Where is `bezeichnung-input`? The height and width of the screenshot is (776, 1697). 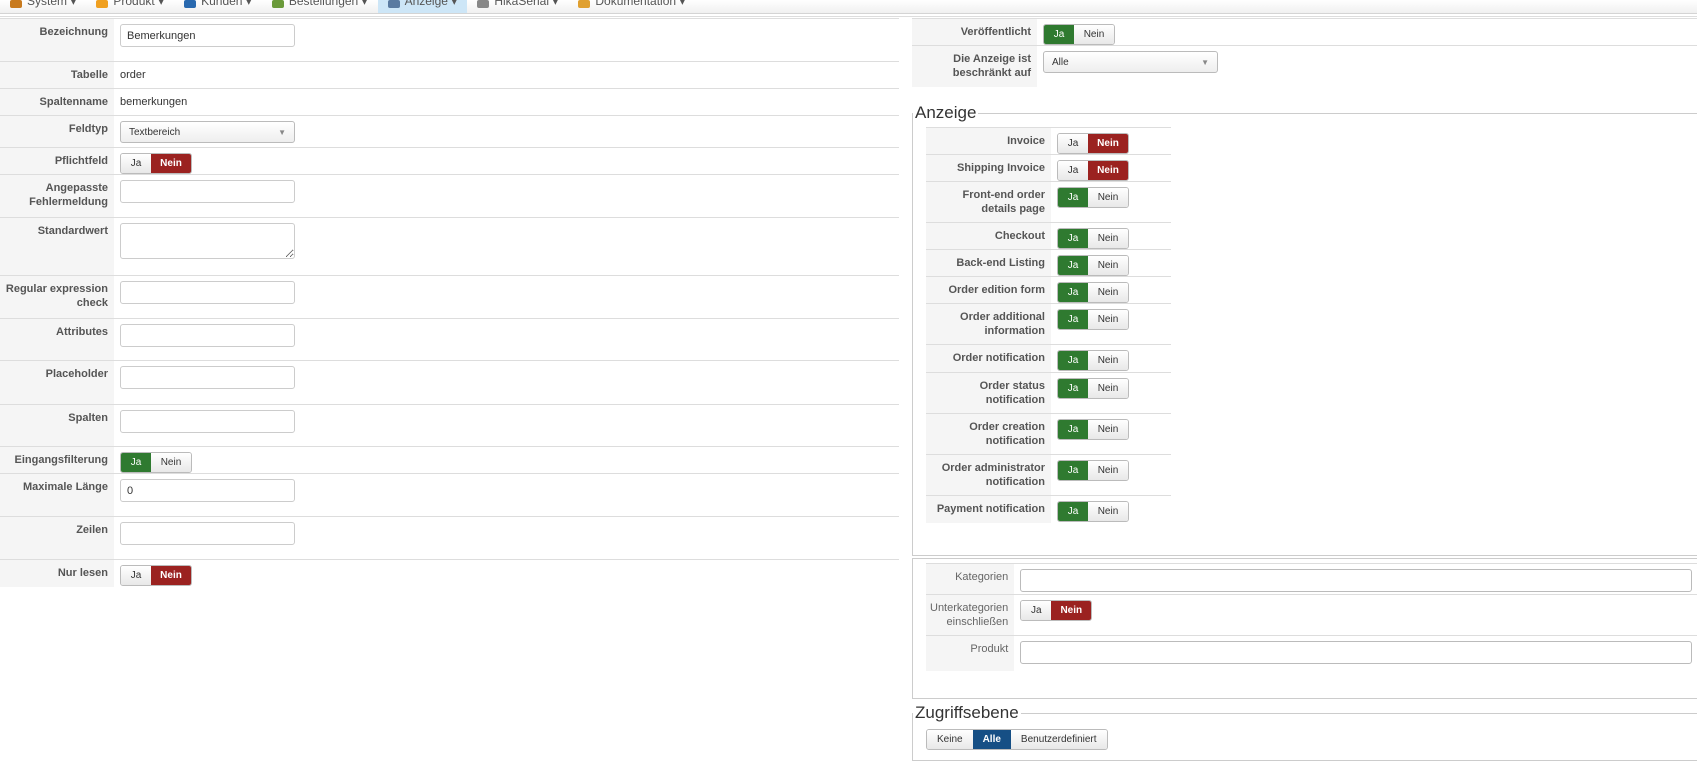
bezeichnung-input is located at coordinates (207, 35).